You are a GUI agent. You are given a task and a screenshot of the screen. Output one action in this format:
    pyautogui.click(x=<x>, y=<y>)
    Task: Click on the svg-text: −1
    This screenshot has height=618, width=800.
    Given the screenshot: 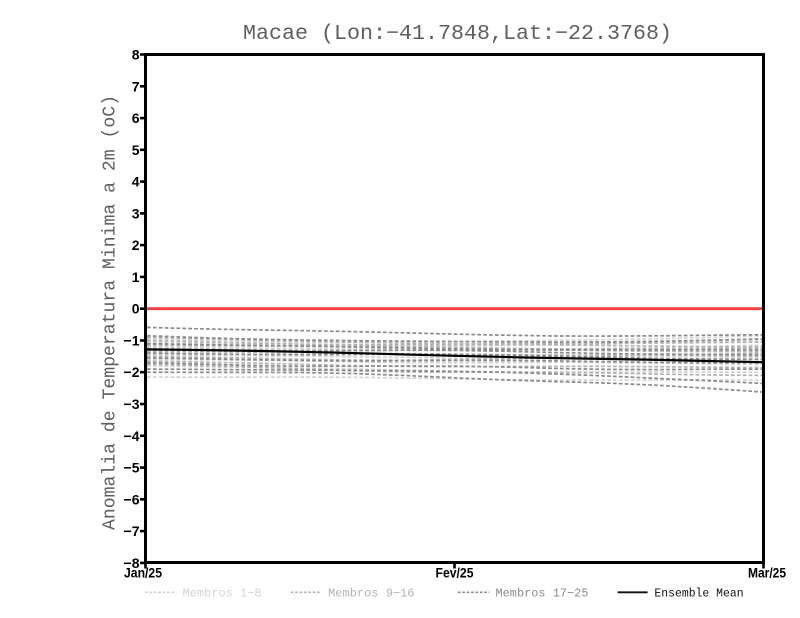 What is the action you would take?
    pyautogui.click(x=132, y=341)
    